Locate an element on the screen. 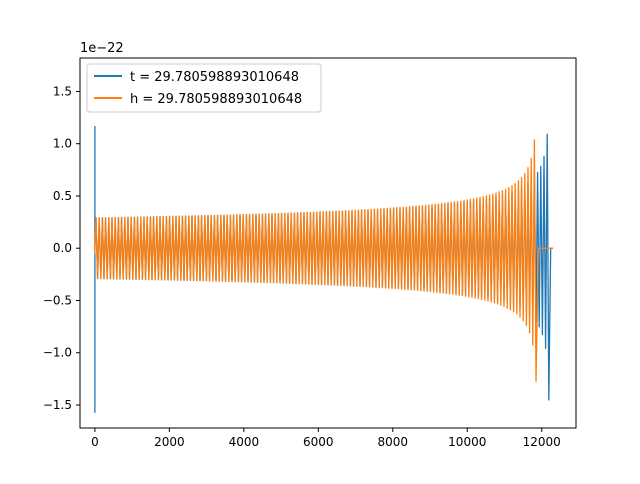 Image resolution: width=640 pixels, height=484 pixels. y-tick-label: 0.5 is located at coordinates (62, 196).